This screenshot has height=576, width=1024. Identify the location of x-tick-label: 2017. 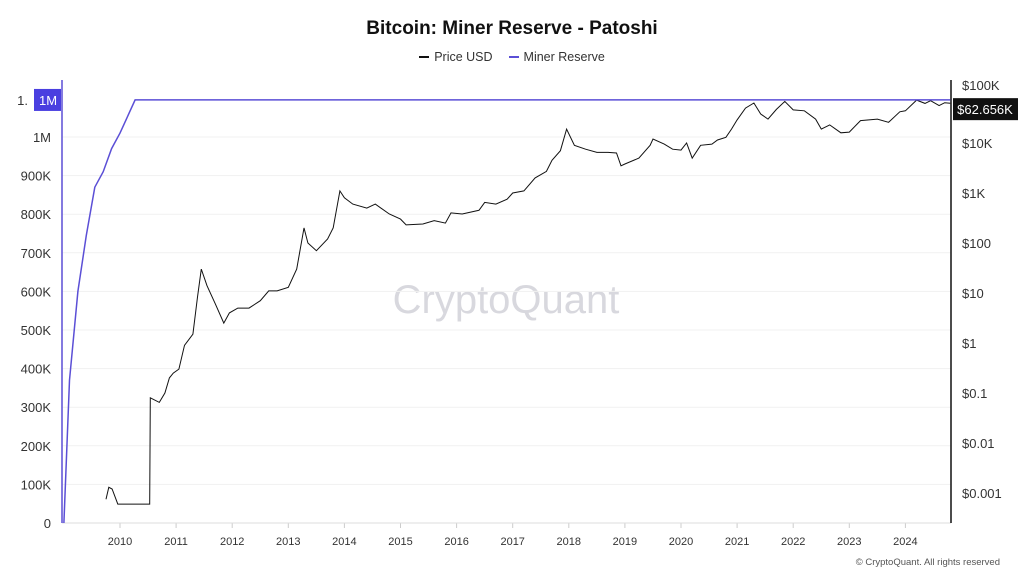
(512, 542).